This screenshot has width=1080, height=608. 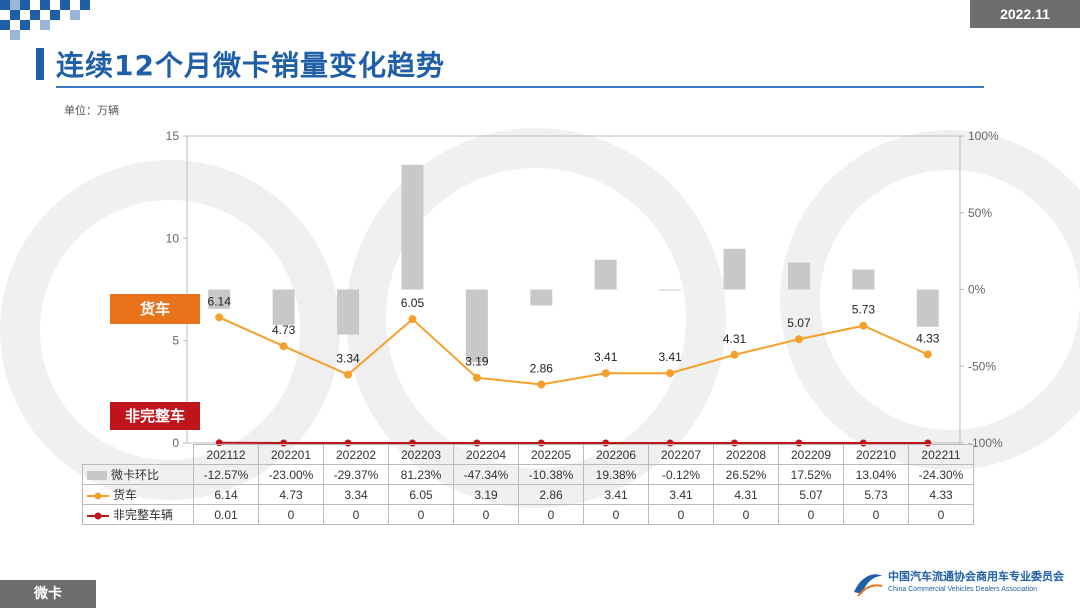 What do you see at coordinates (616, 454) in the screenshot?
I see `table-category-cell: 202206` at bounding box center [616, 454].